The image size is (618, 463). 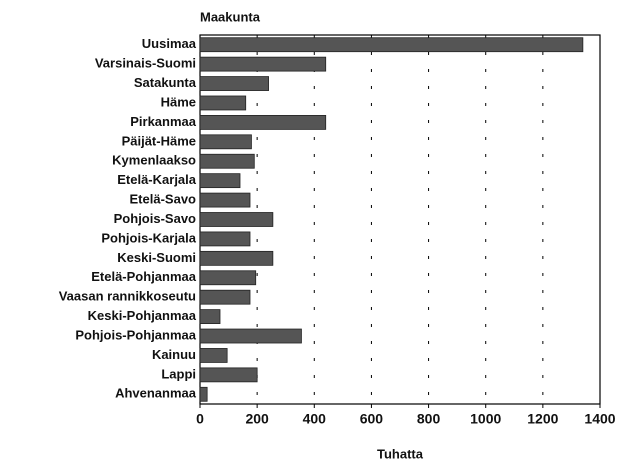 What do you see at coordinates (156, 257) in the screenshot?
I see `y-tick-label: Keski-Suomi` at bounding box center [156, 257].